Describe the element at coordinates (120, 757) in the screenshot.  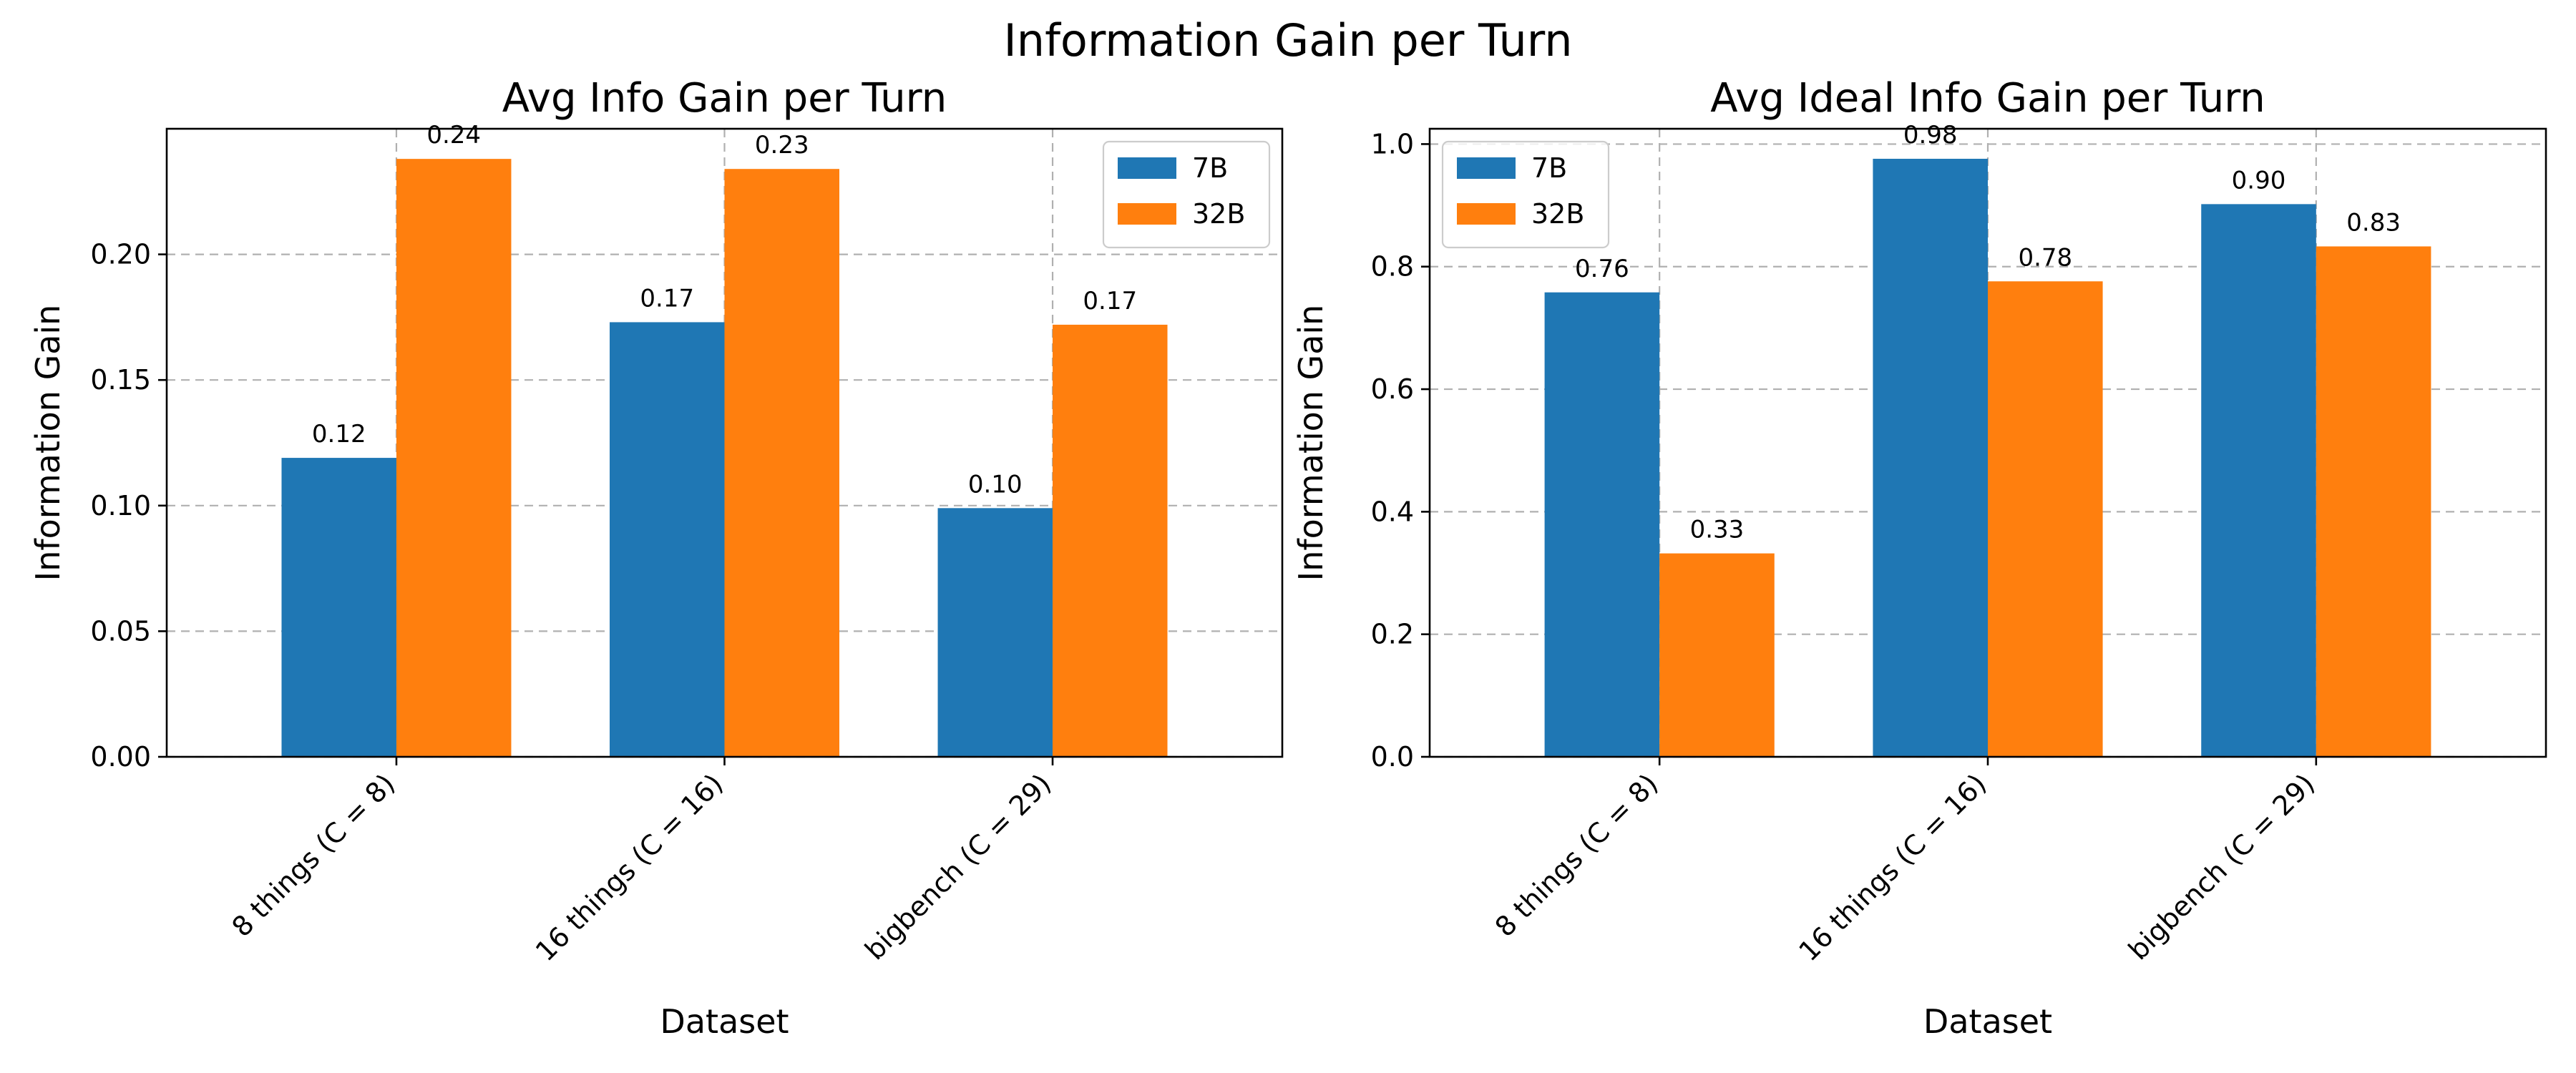
I see `y-tick-label: 0.00` at that location.